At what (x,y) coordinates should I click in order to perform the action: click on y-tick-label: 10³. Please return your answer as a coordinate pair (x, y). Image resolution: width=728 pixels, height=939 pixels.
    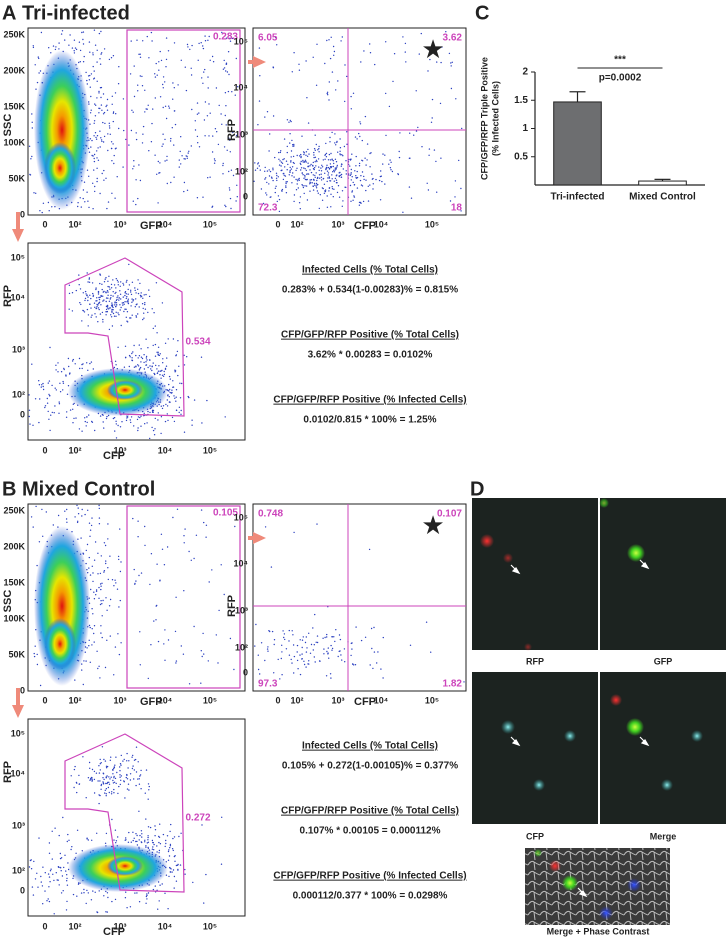
    Looking at the image, I should click on (18, 825).